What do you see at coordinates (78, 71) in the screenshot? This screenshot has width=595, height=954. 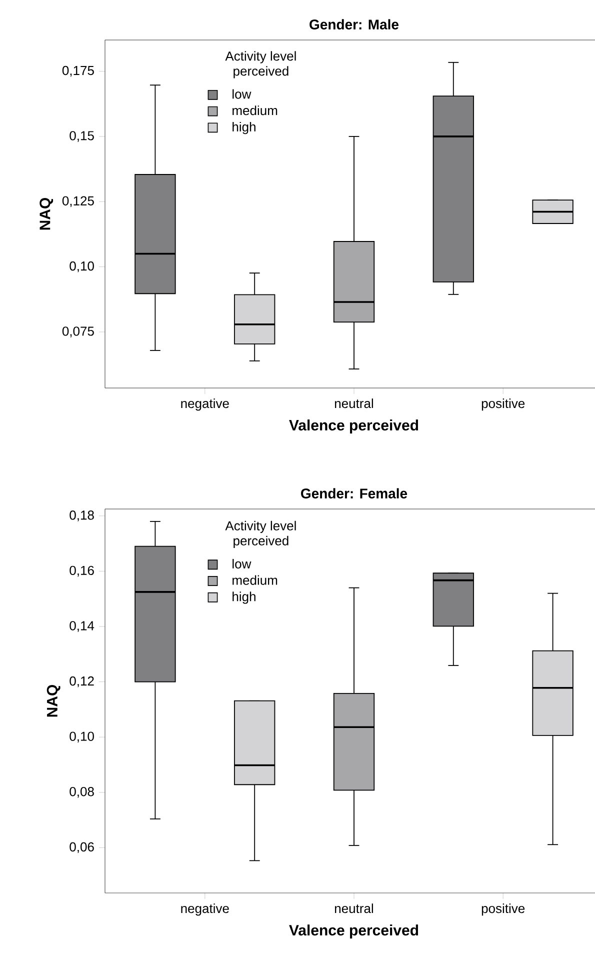 I see `y-tick-label: 0,175` at bounding box center [78, 71].